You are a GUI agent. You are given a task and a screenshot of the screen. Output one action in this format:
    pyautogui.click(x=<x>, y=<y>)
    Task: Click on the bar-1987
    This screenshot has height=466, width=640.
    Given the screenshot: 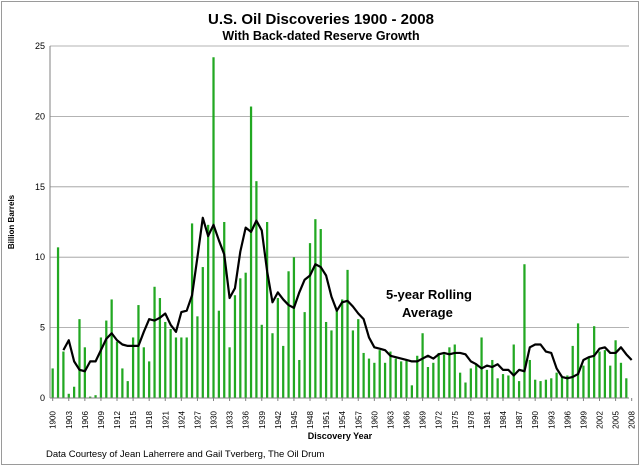 What is the action you would take?
    pyautogui.click(x=519, y=389)
    